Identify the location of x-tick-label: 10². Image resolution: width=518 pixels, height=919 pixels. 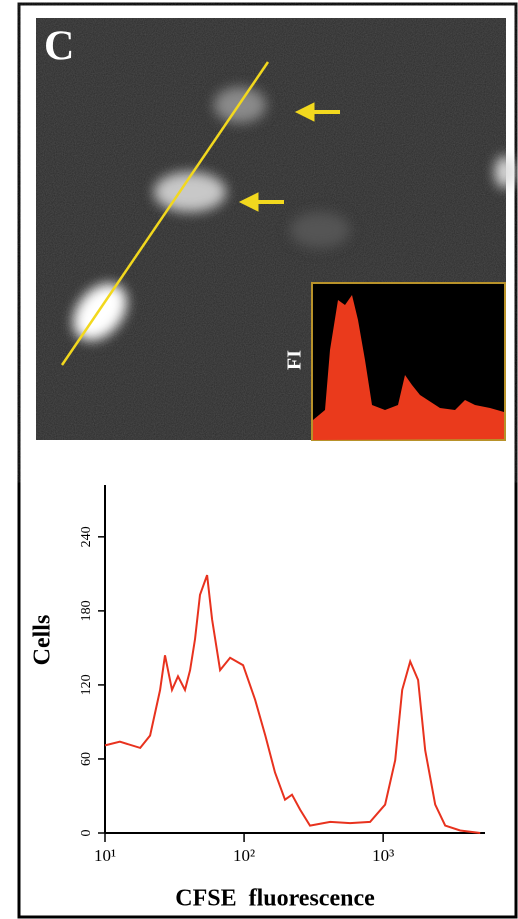
(244, 855).